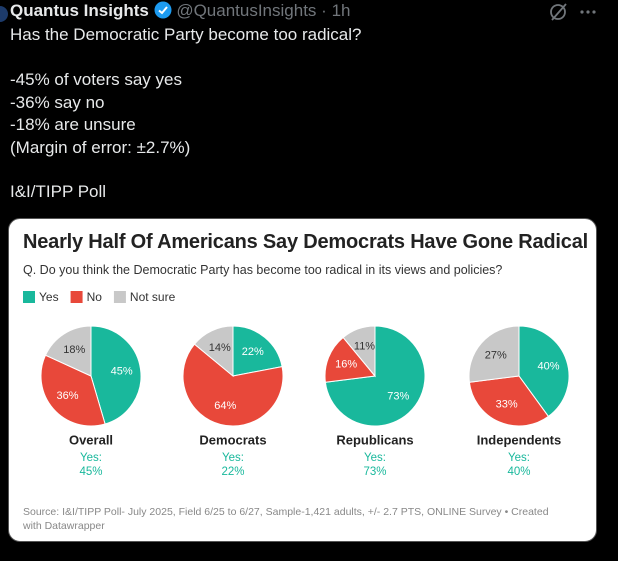  I want to click on tweet-text: I&I/TIPP Poll, so click(58, 191).